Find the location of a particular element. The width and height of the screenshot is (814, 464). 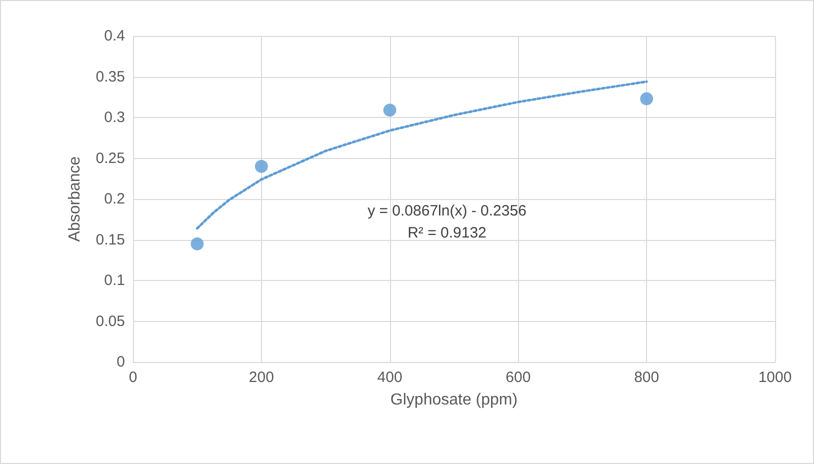

y-tick-label: 0.4 is located at coordinates (114, 36).